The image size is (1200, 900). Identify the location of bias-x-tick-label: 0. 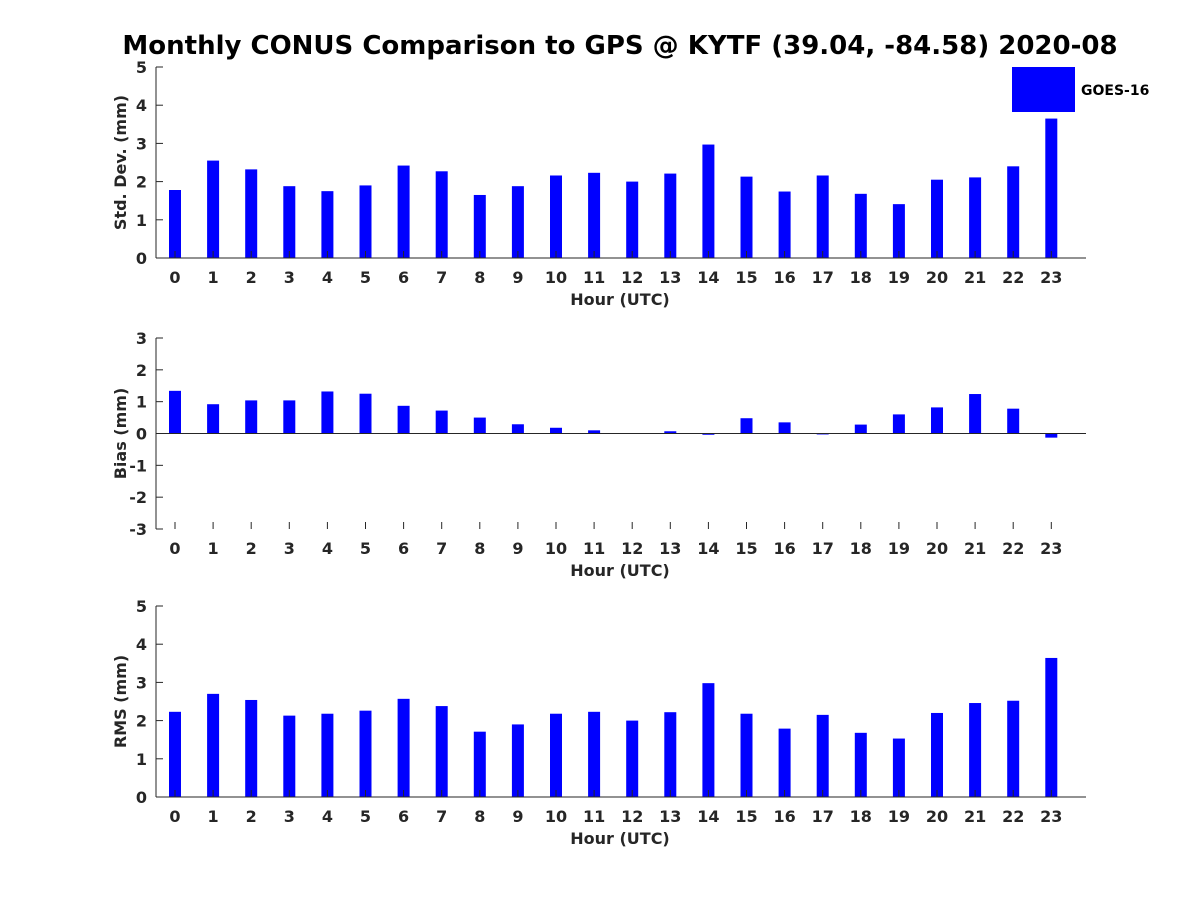
(174, 548).